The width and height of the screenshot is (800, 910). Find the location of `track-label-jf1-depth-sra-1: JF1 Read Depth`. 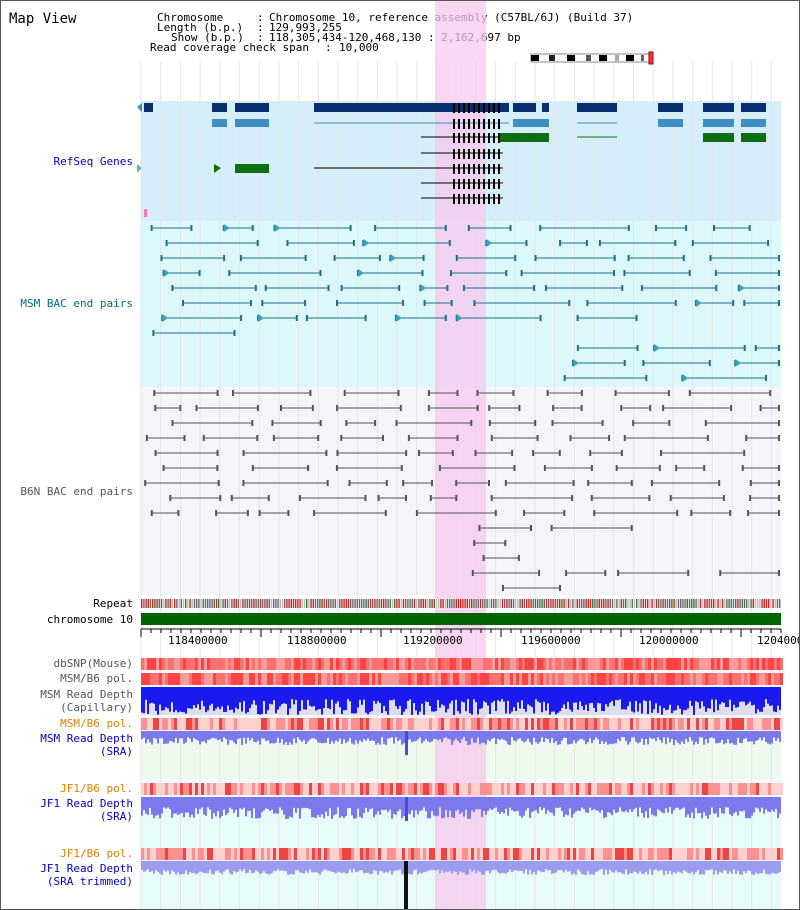

track-label-jf1-depth-sra-1: JF1 Read Depth is located at coordinates (86, 803).